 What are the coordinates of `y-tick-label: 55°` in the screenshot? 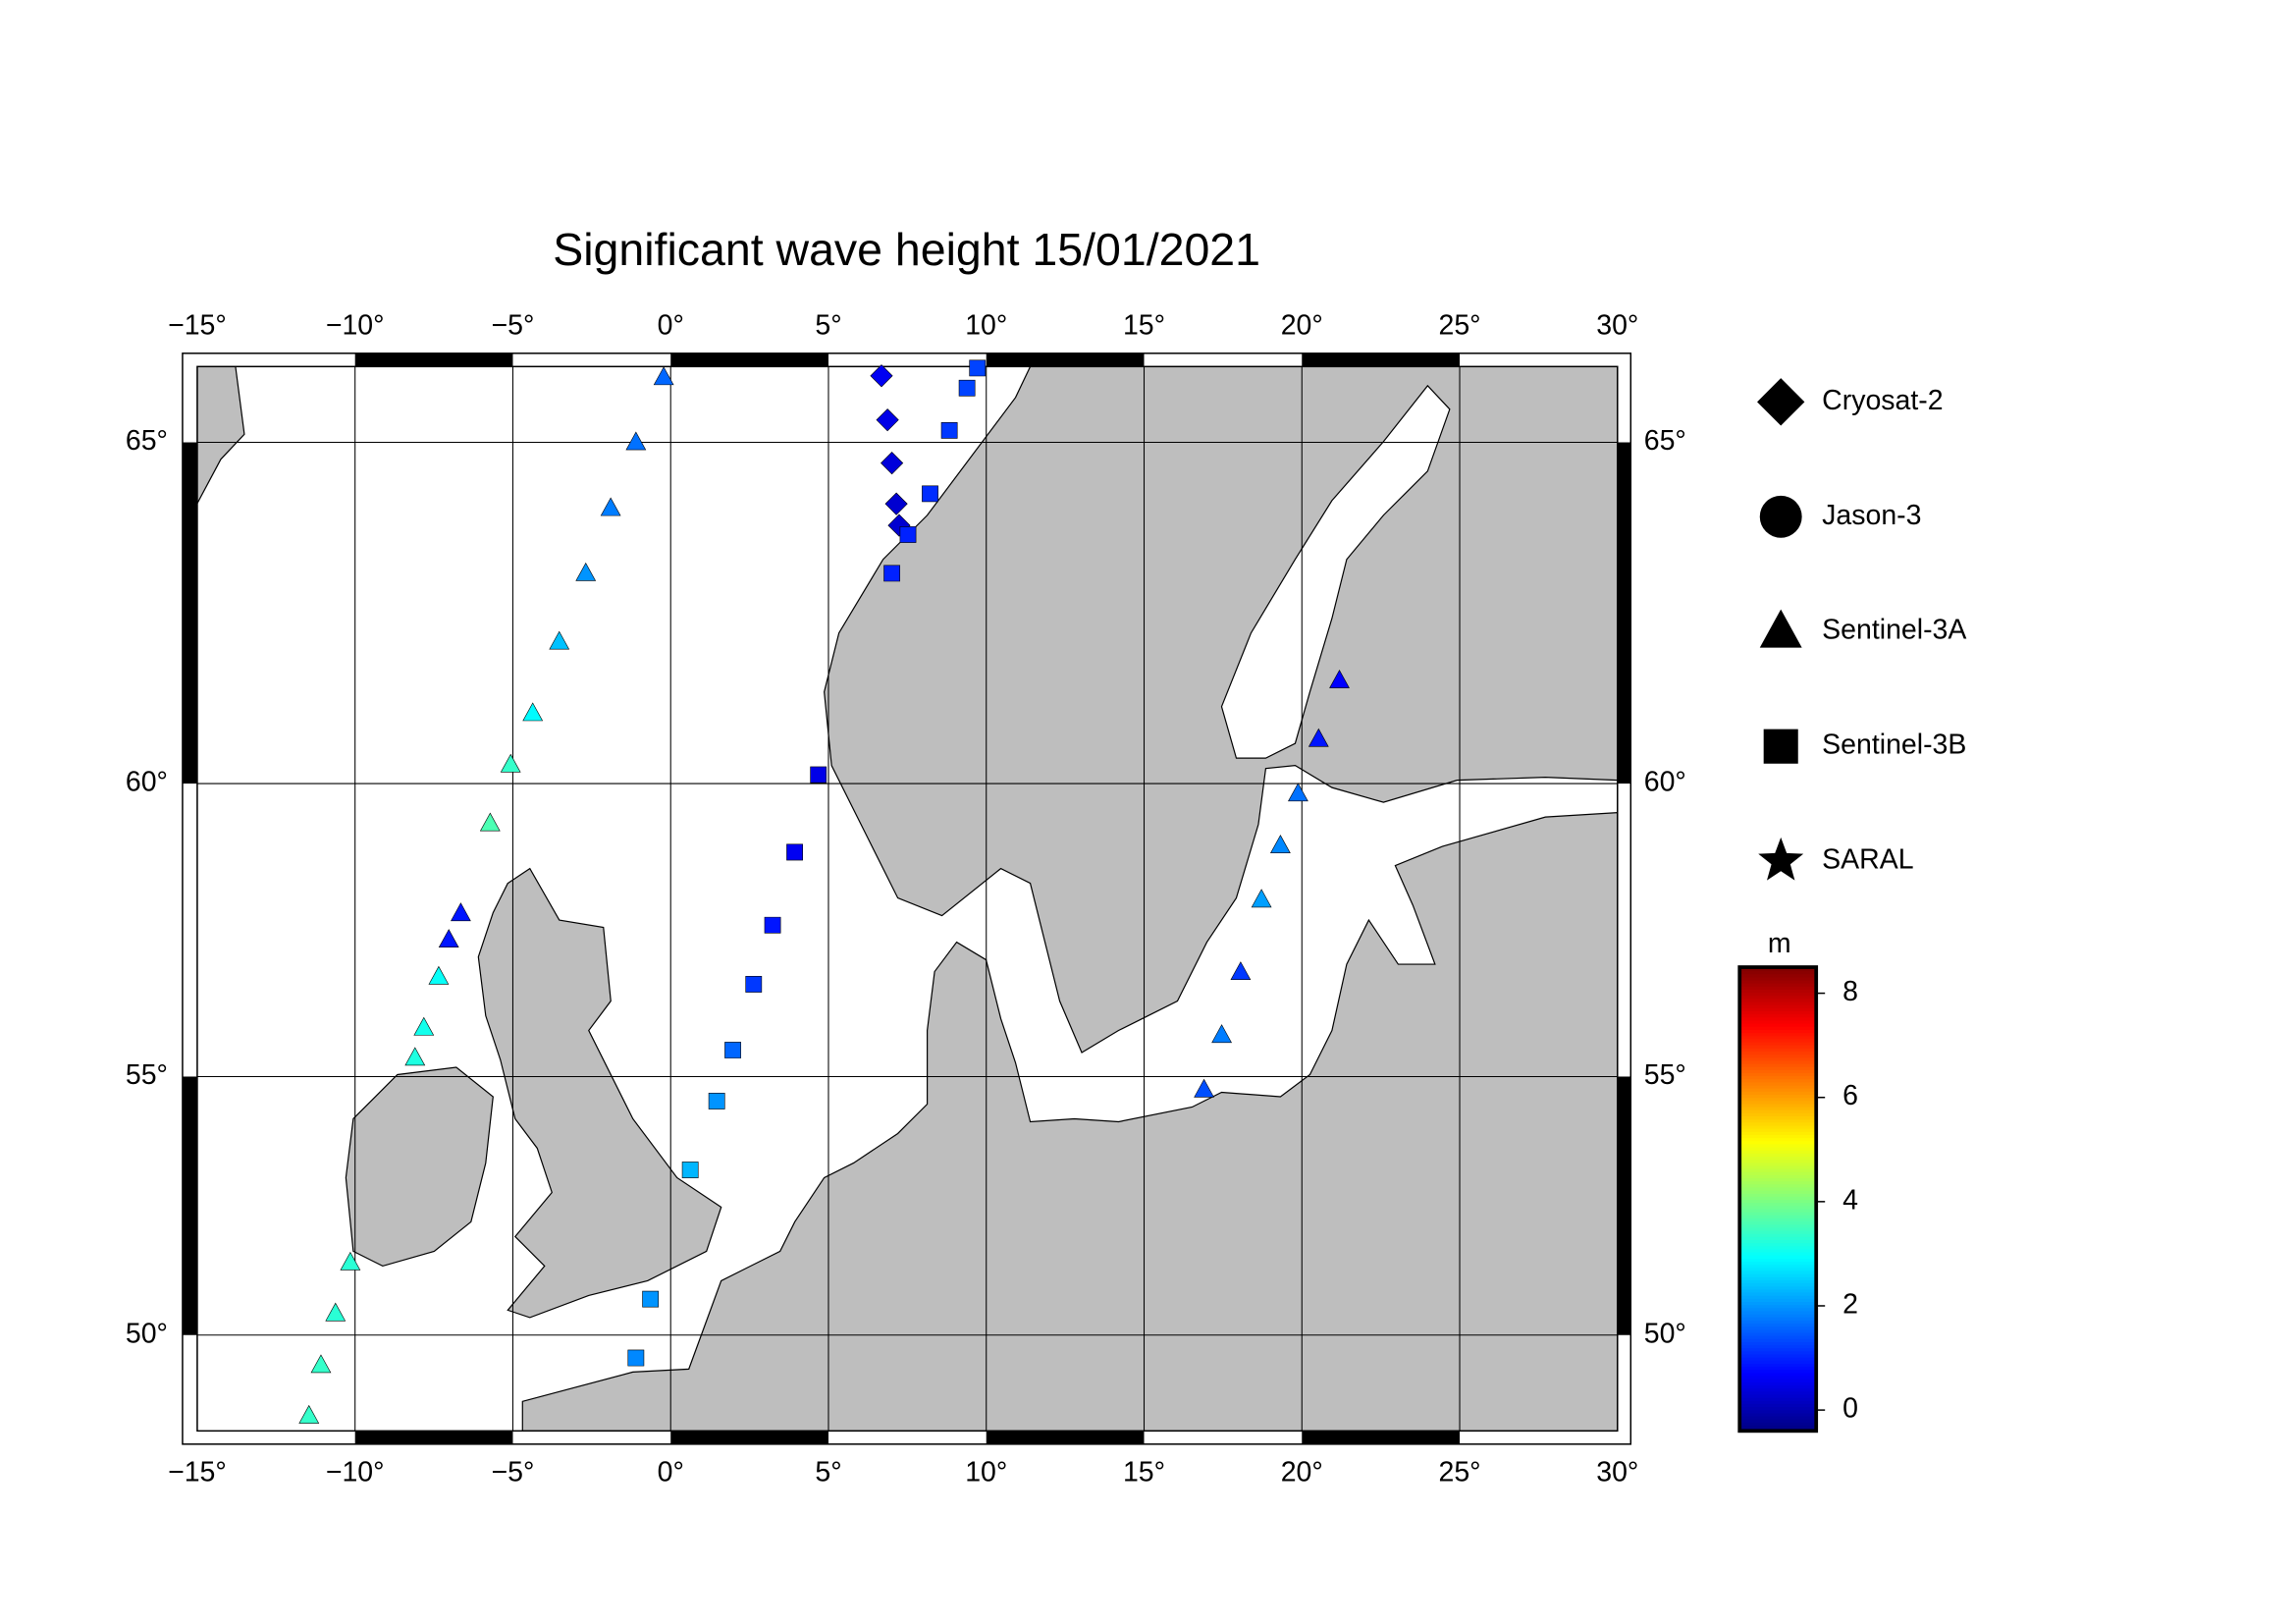 It's located at (1665, 1075).